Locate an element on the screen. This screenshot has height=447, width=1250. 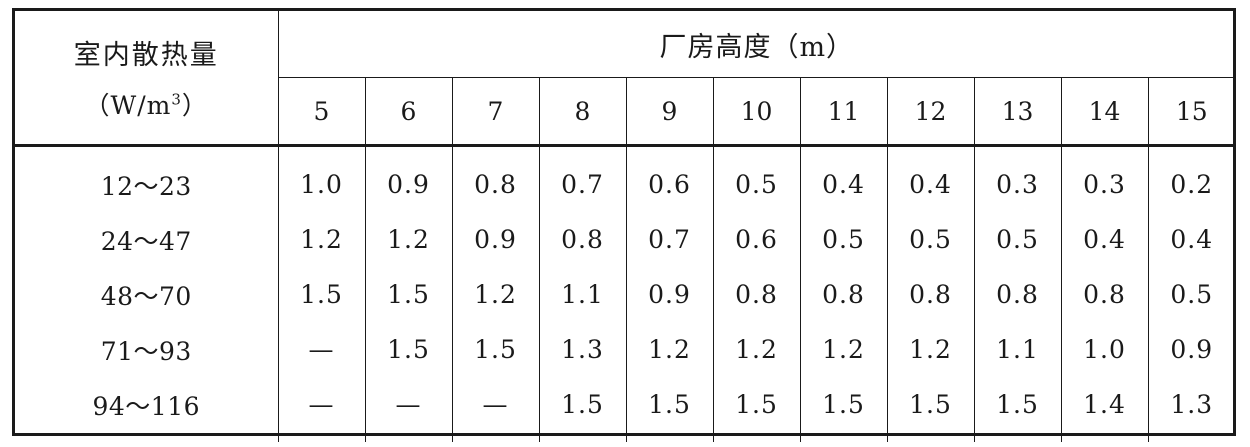
row-label-cell: 12～23 is located at coordinates (147, 178).